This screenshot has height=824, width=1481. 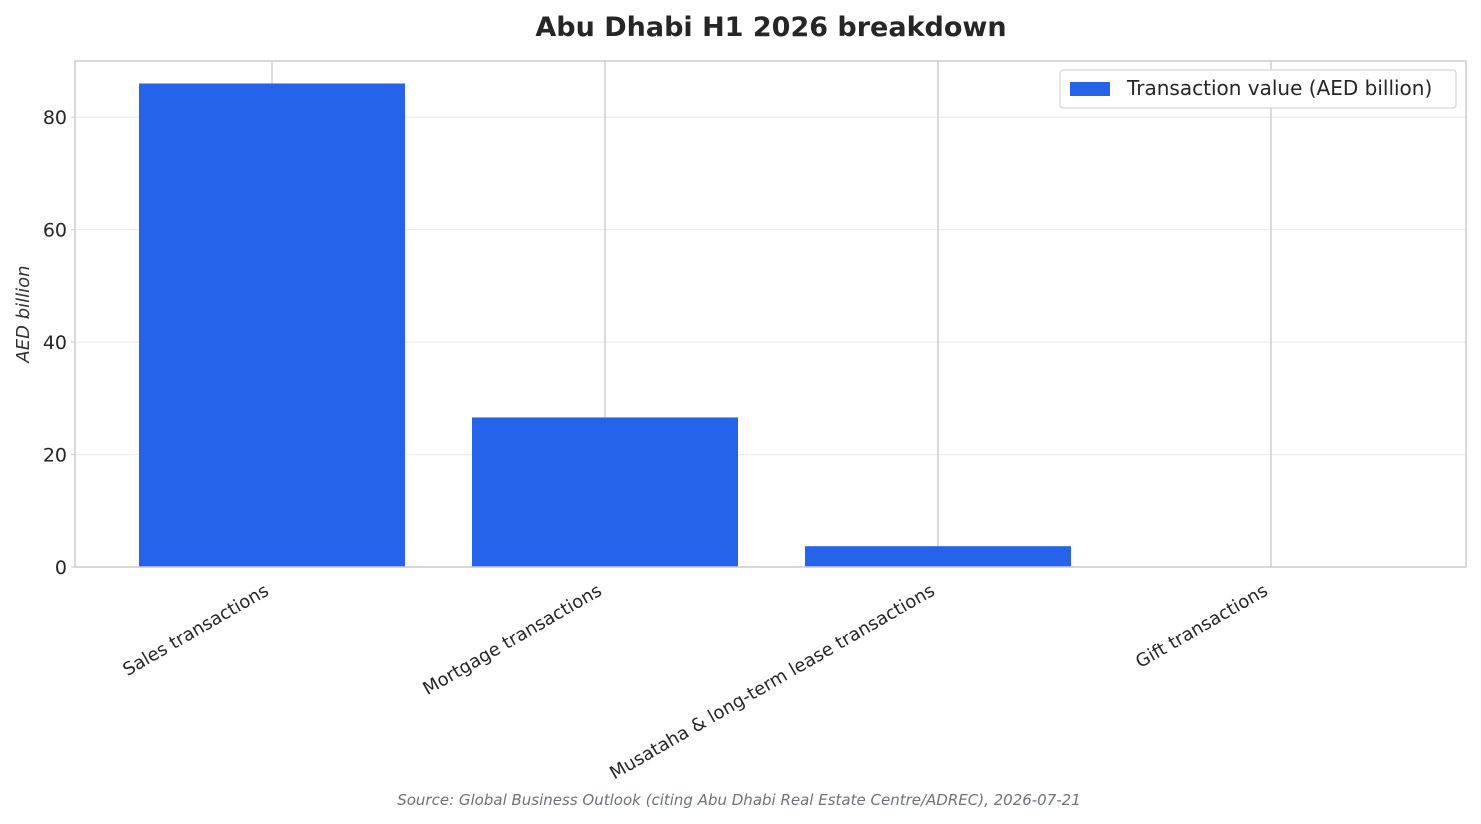 I want to click on y-ticks: 0 20 40 60 80, so click(x=59, y=343).